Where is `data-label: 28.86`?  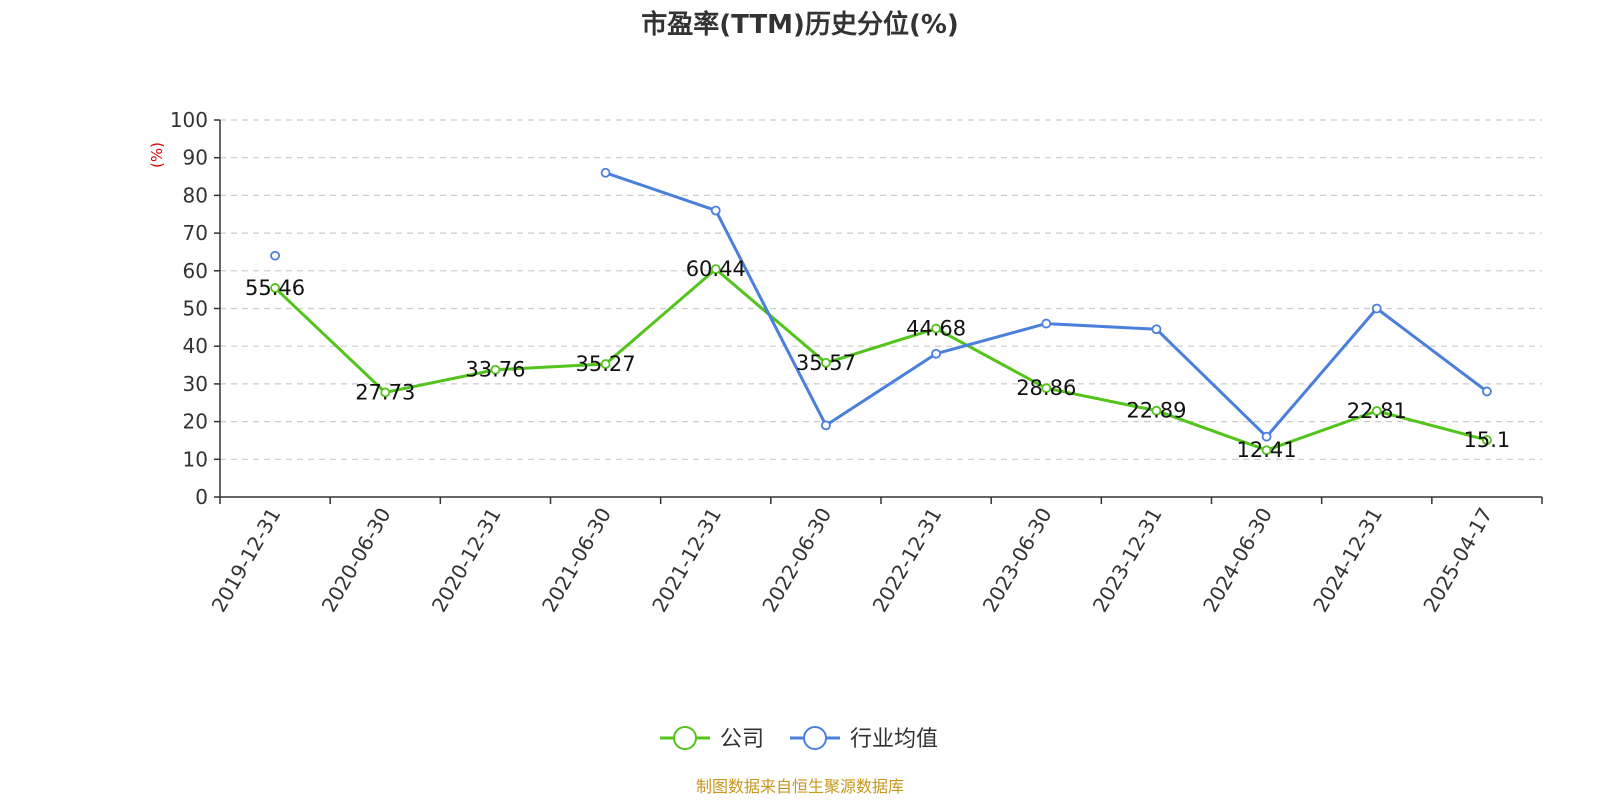 data-label: 28.86 is located at coordinates (1046, 388).